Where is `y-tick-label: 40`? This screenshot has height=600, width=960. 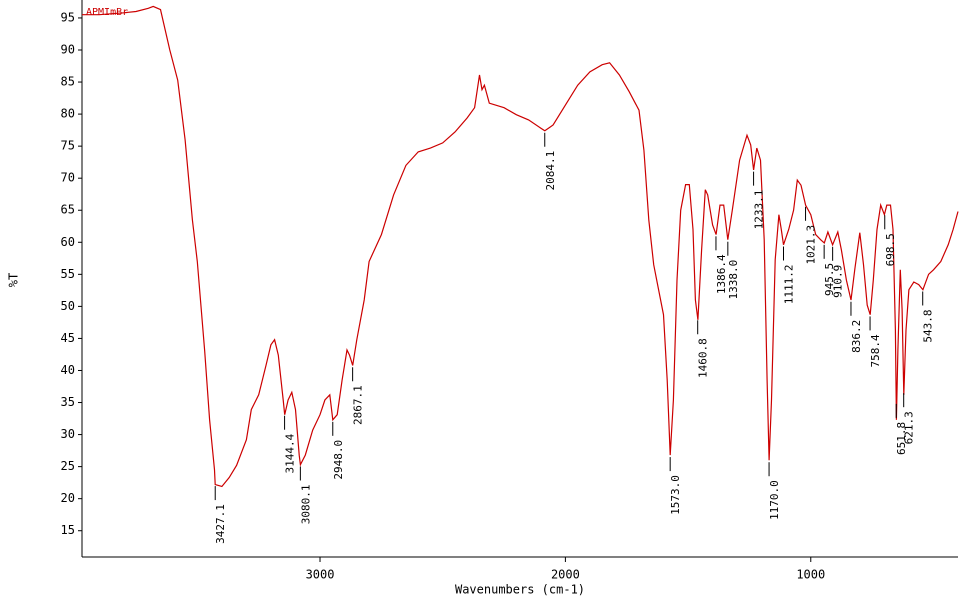
y-tick-label: 40 is located at coordinates (68, 370).